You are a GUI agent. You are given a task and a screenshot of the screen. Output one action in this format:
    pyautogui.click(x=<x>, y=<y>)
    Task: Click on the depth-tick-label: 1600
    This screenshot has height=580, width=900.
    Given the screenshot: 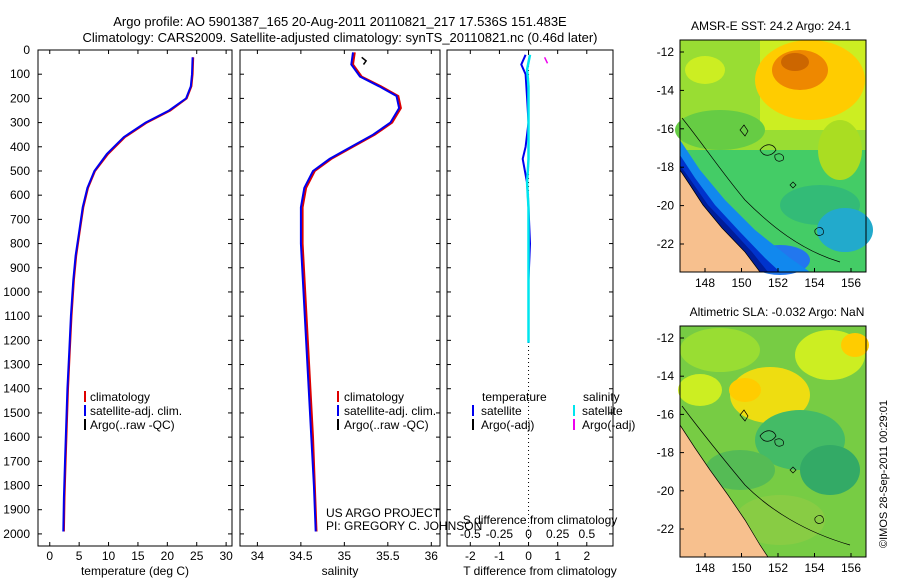 What is the action you would take?
    pyautogui.click(x=16, y=437)
    